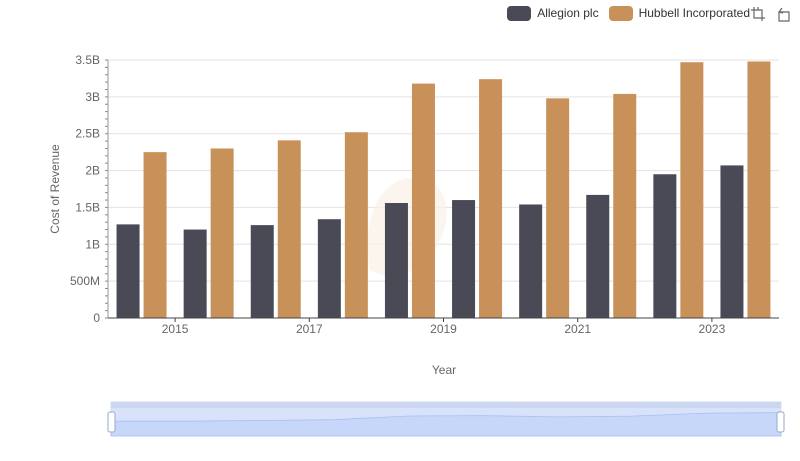 This screenshot has width=800, height=461. I want to click on bar-hubbell-2014, so click(155, 235).